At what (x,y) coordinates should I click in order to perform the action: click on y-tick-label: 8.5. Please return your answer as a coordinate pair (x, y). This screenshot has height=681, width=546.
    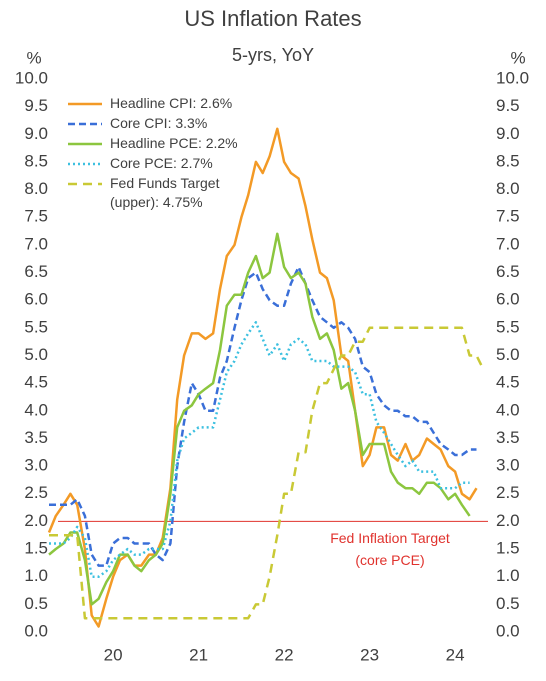
    Looking at the image, I should click on (36, 160).